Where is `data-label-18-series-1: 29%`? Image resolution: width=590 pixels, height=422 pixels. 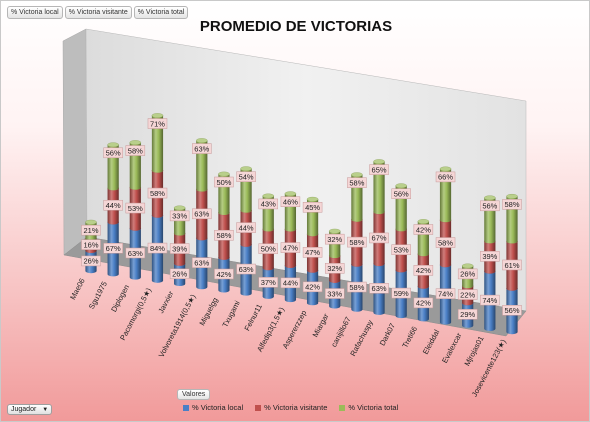 data-label-18-series-1: 29% is located at coordinates (467, 314).